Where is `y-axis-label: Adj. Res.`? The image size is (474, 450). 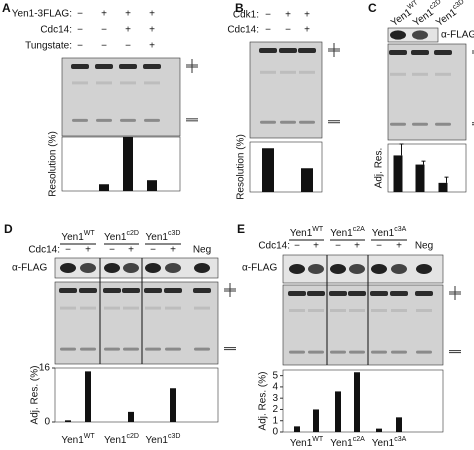 y-axis-label: Adj. Res. is located at coordinates (379, 168).